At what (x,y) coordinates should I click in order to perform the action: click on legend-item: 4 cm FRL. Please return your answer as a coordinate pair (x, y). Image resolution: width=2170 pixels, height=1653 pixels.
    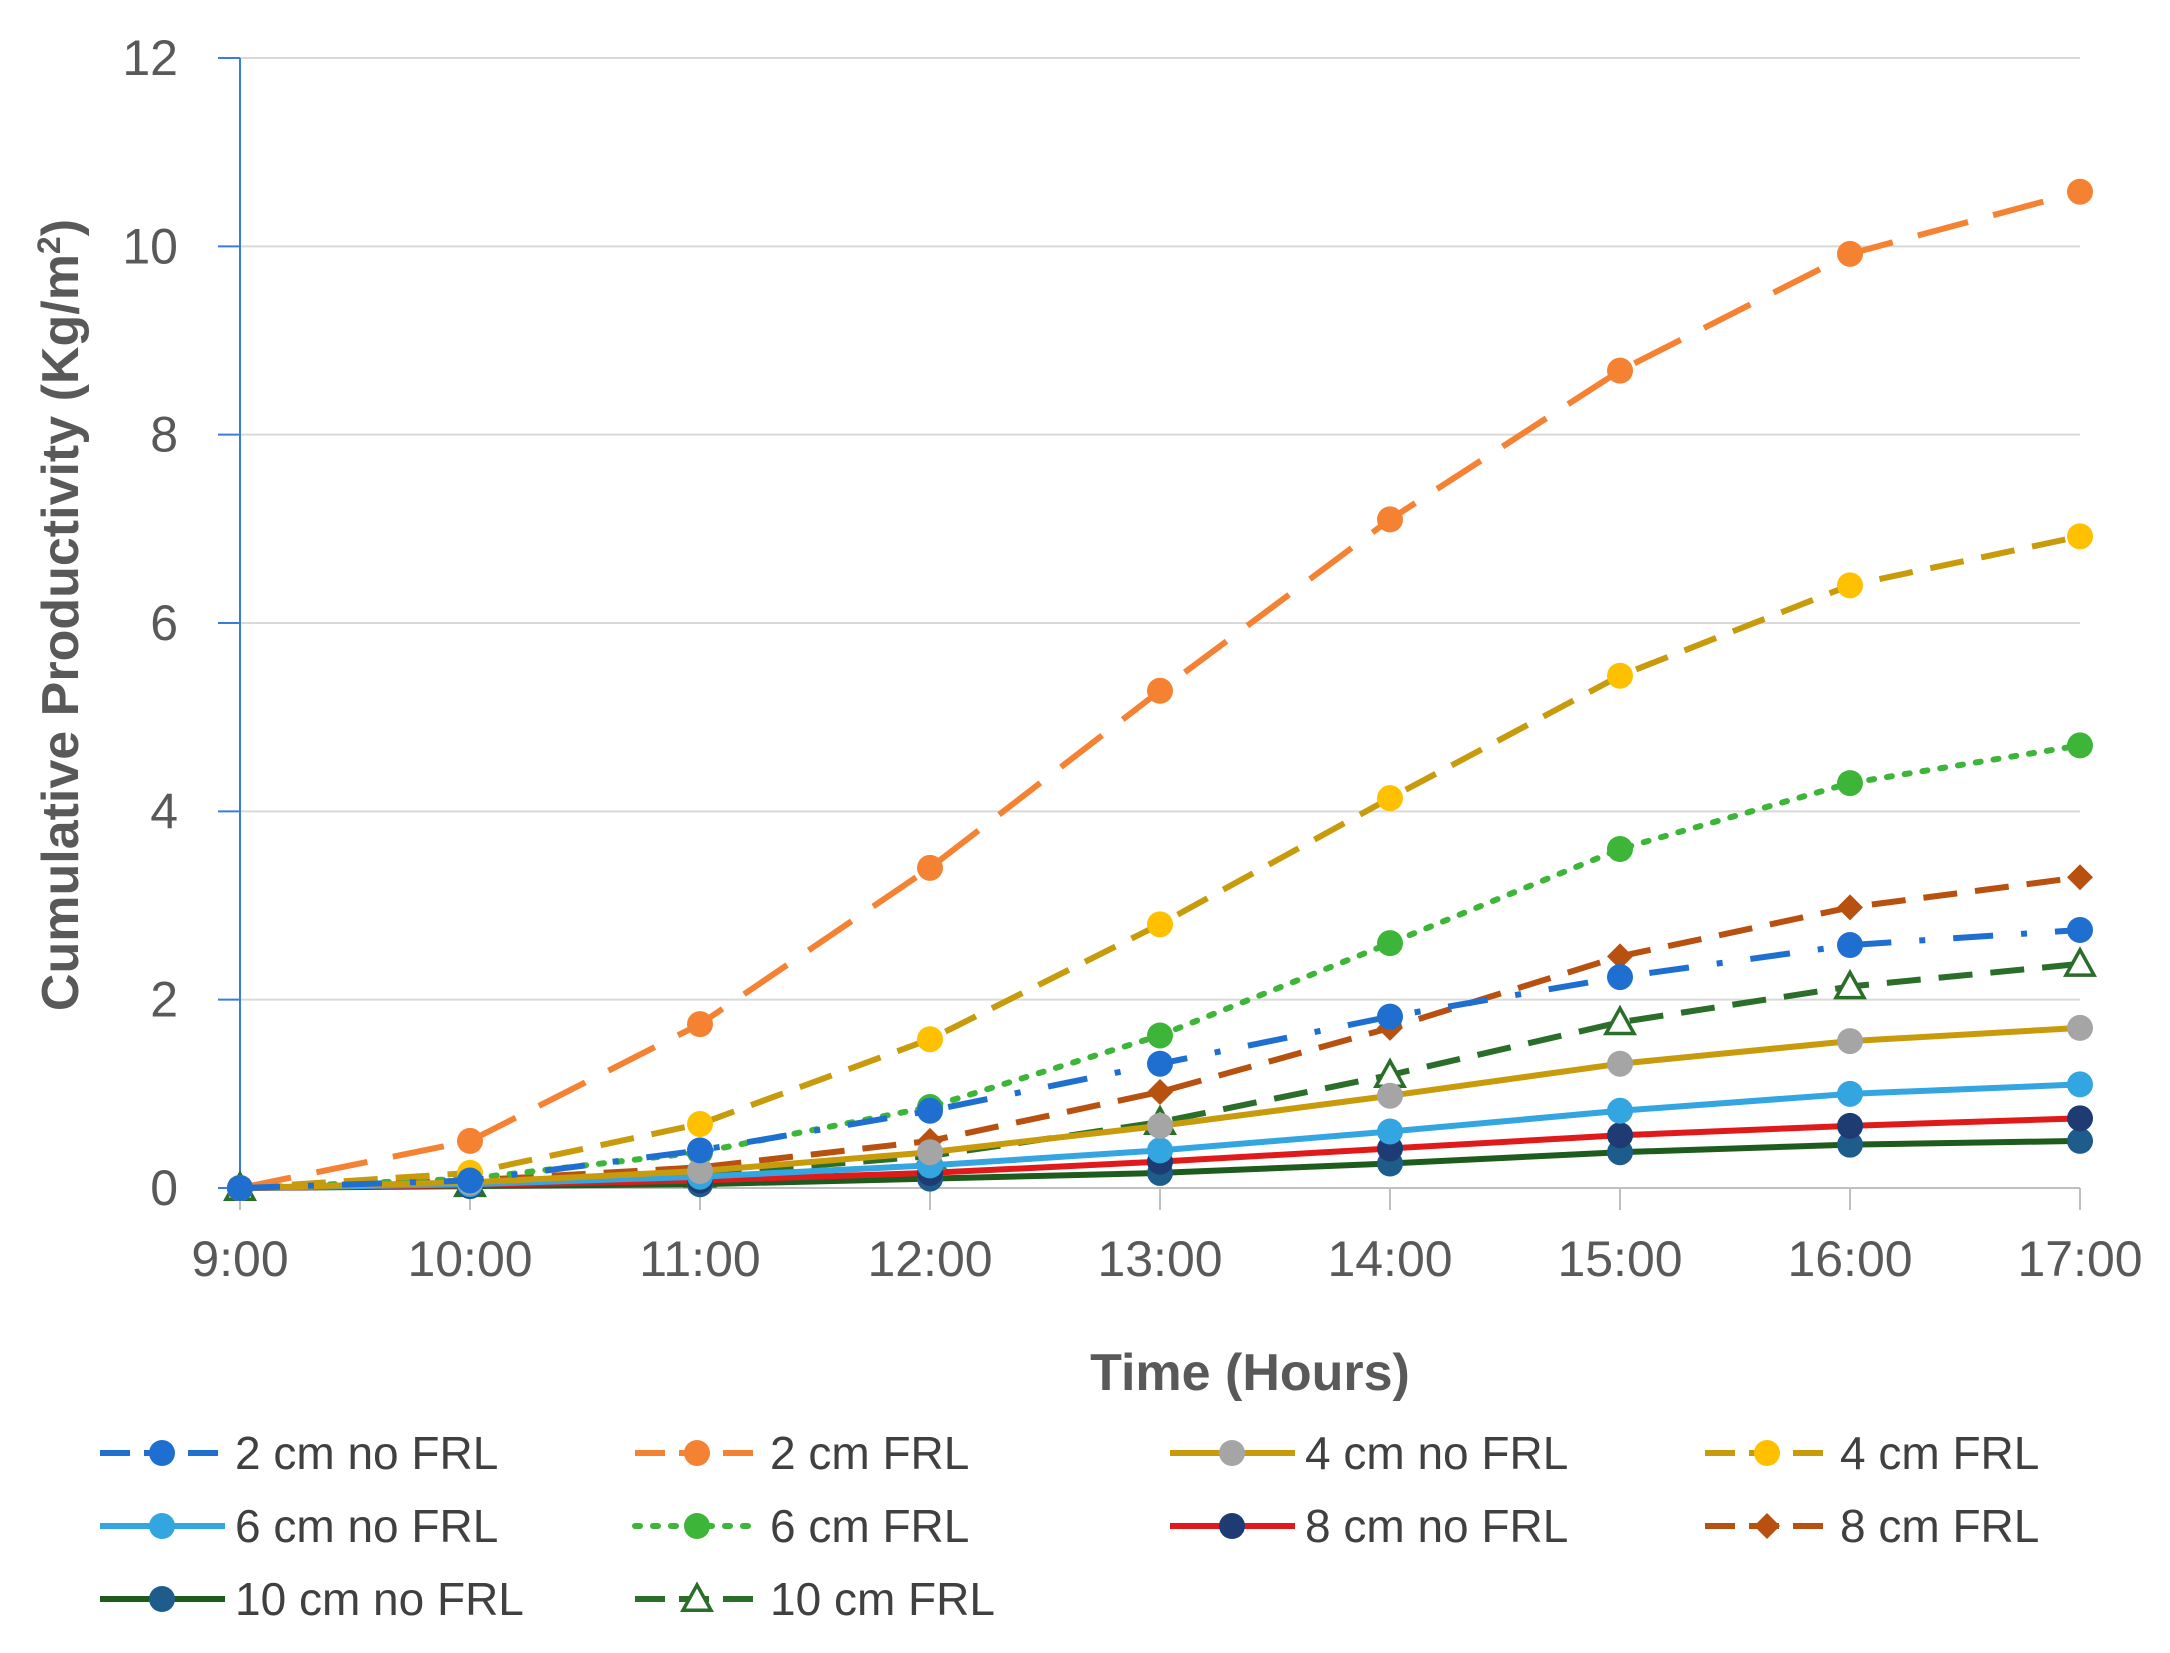
    Looking at the image, I should click on (1872, 1453).